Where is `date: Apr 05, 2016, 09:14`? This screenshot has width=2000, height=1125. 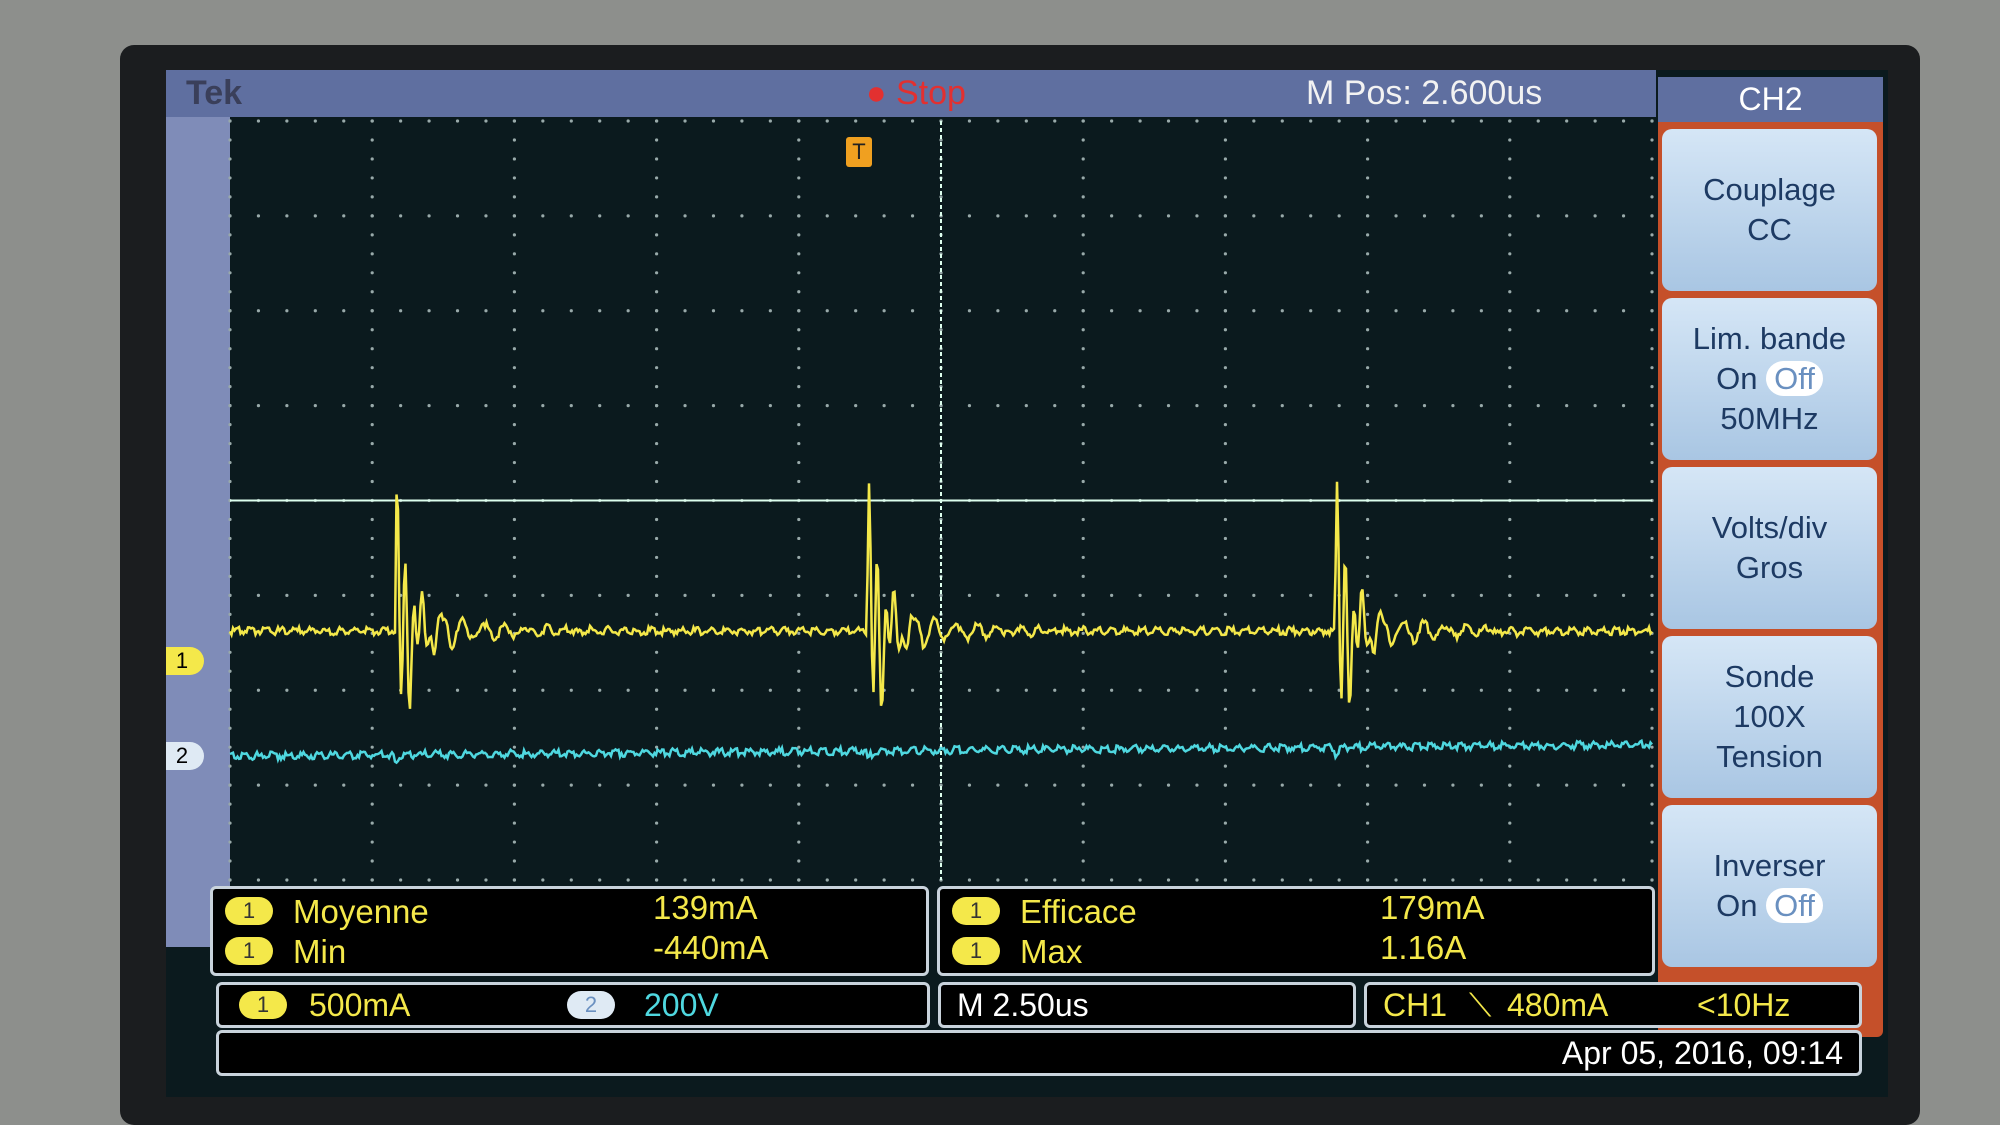 date: Apr 05, 2016, 09:14 is located at coordinates (1702, 1053).